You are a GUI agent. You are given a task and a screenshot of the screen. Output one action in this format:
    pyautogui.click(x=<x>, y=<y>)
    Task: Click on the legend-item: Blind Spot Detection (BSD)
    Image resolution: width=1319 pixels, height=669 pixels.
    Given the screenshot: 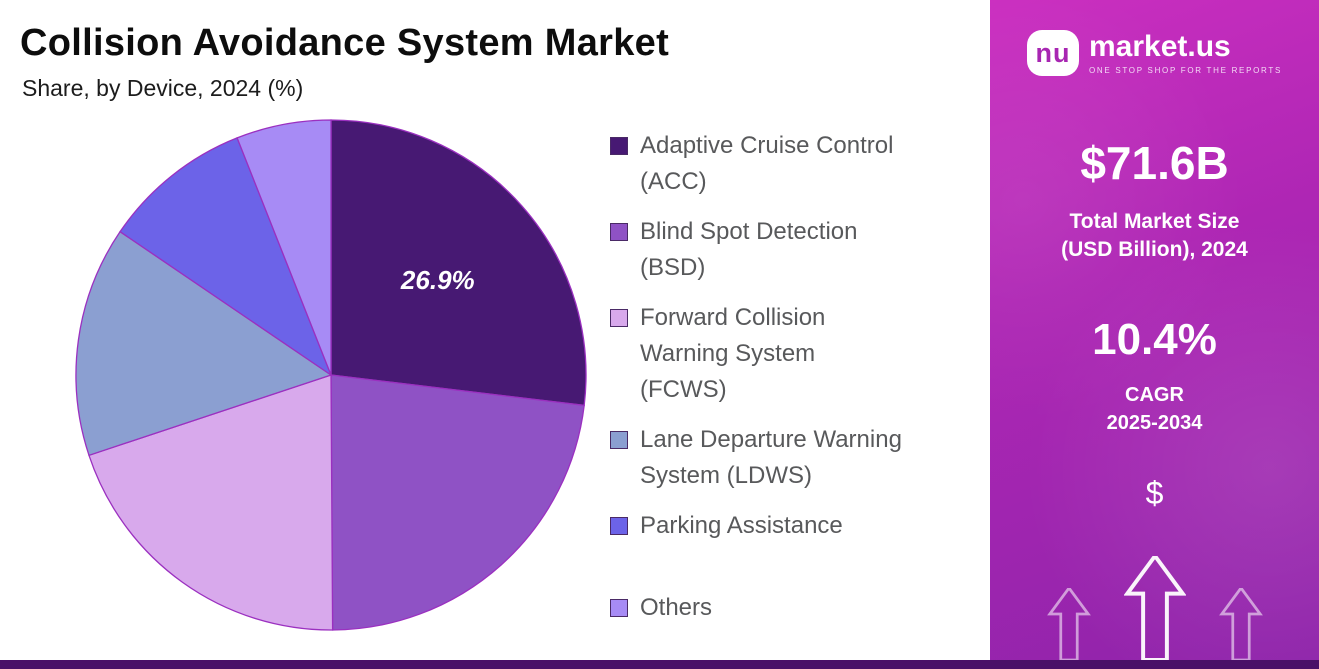 What is the action you would take?
    pyautogui.click(x=796, y=250)
    